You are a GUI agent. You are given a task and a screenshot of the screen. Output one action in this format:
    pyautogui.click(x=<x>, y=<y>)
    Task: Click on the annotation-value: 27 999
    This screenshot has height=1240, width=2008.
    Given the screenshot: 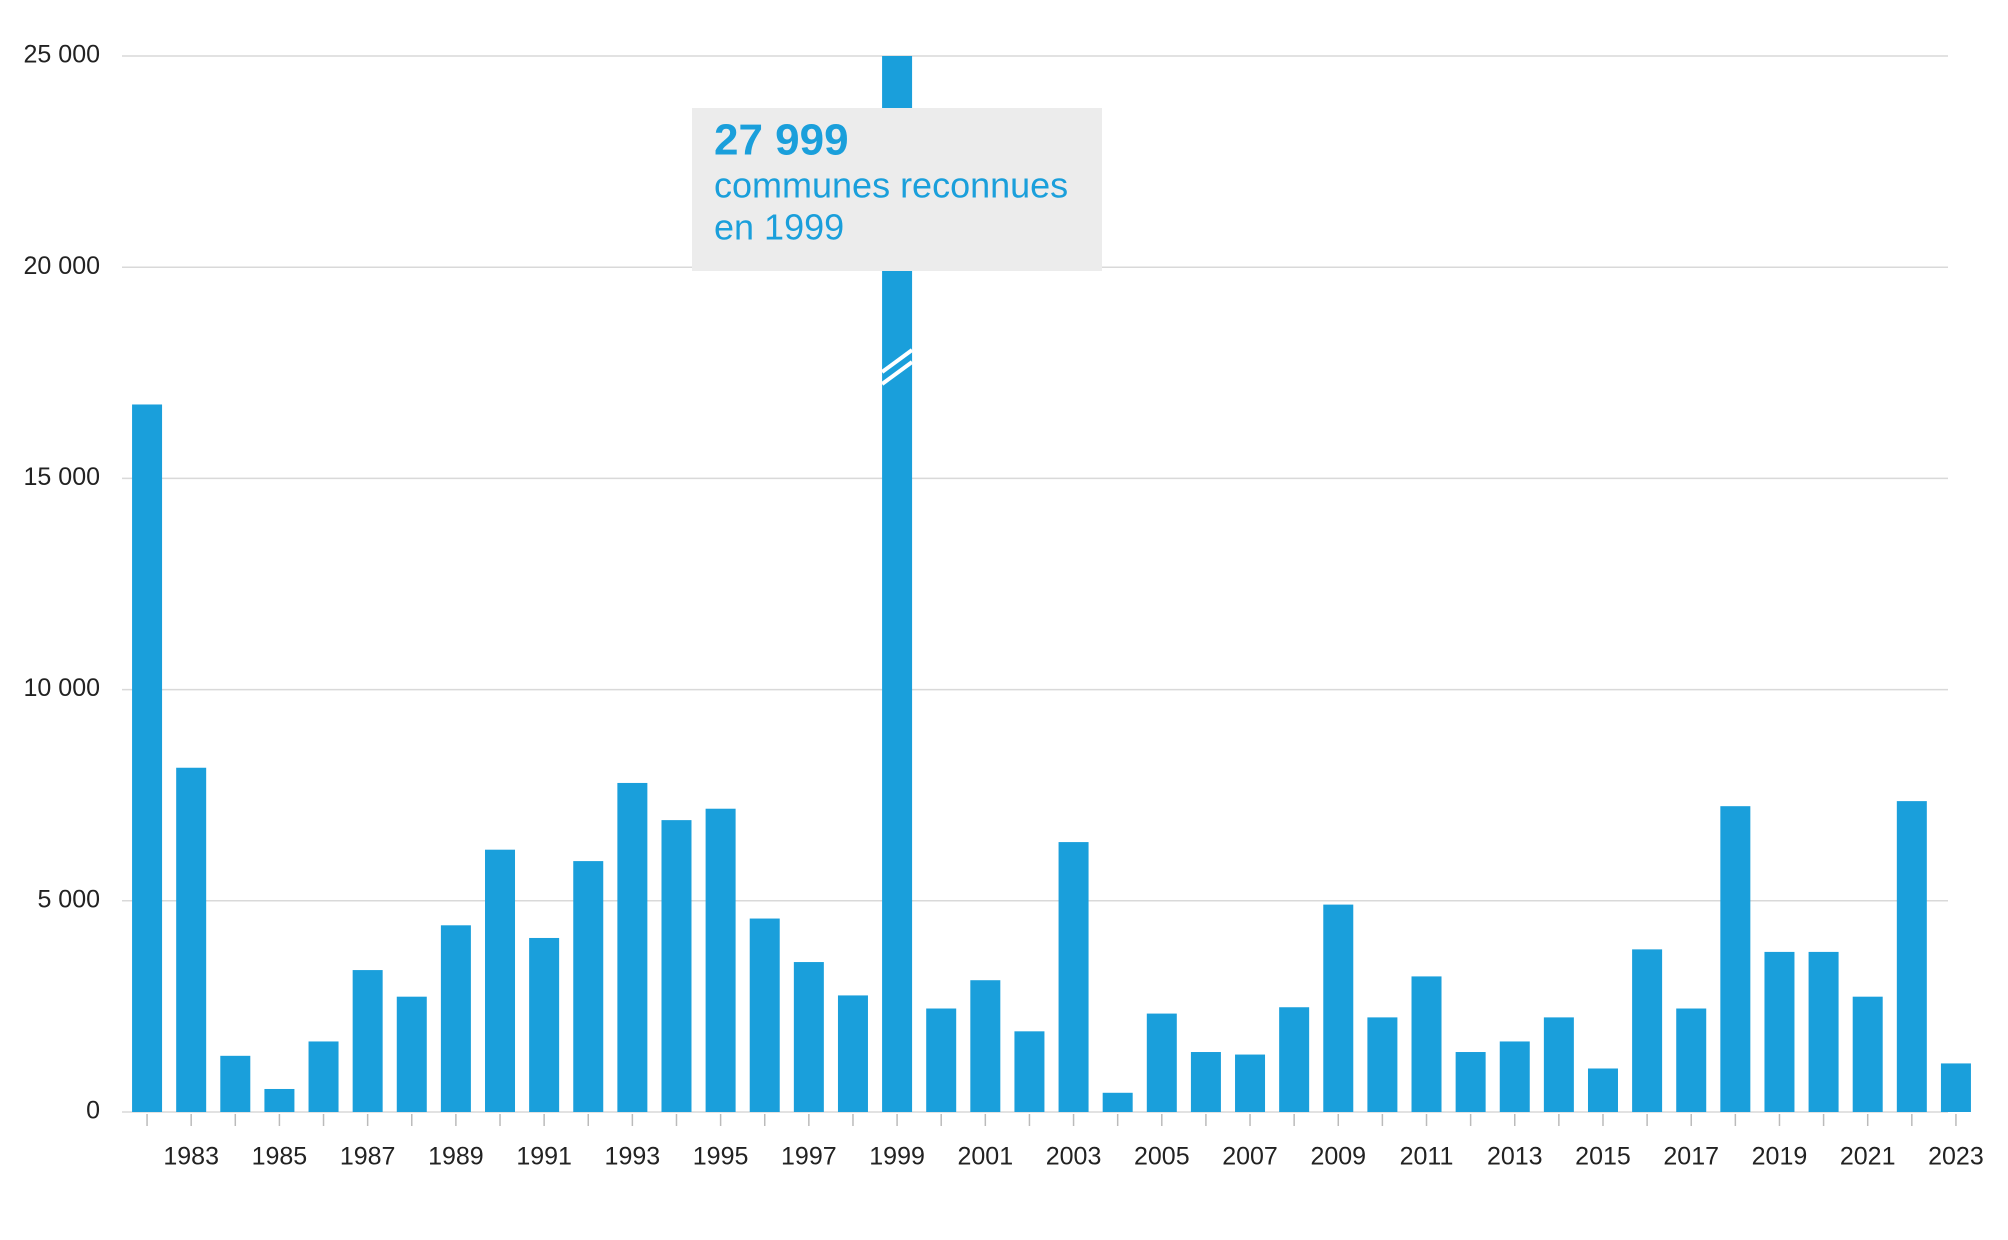 What is the action you would take?
    pyautogui.click(x=781, y=140)
    